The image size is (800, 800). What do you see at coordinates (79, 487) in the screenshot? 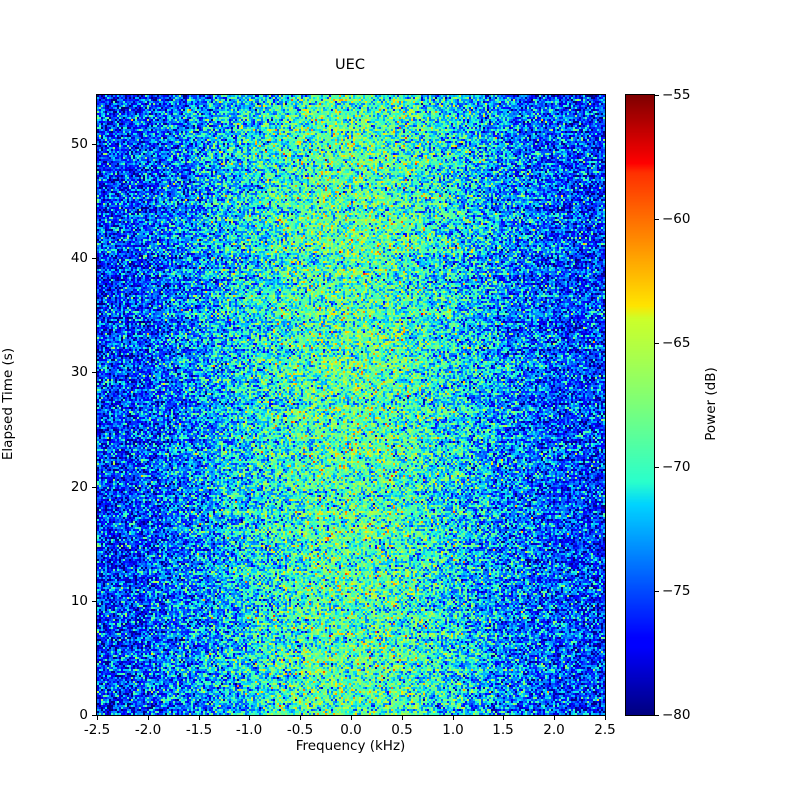
I see `y-tick-label: 20` at bounding box center [79, 487].